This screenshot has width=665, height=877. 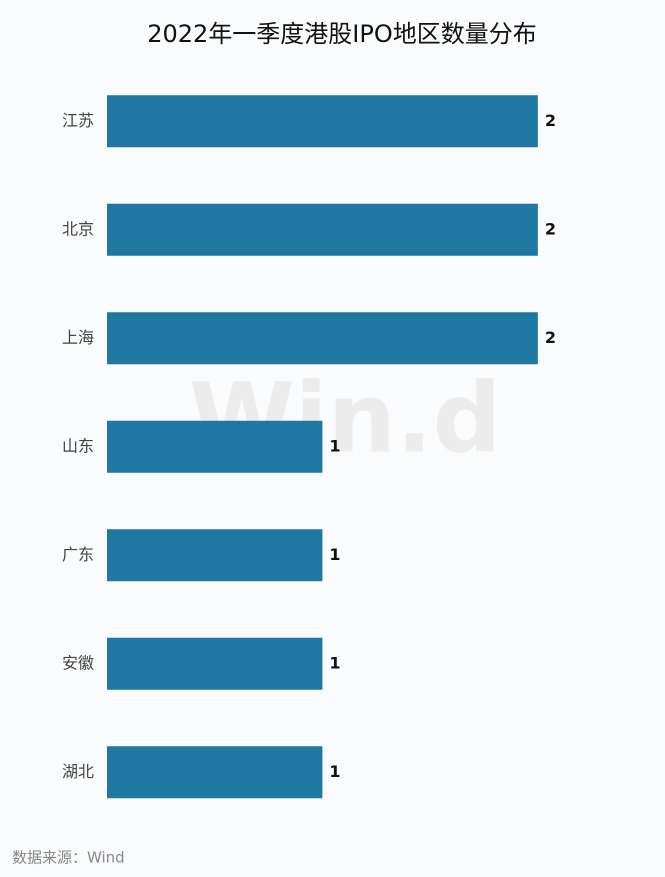 I want to click on chart-title: 2022年一季度港股IPO地区数量分布, so click(x=342, y=34).